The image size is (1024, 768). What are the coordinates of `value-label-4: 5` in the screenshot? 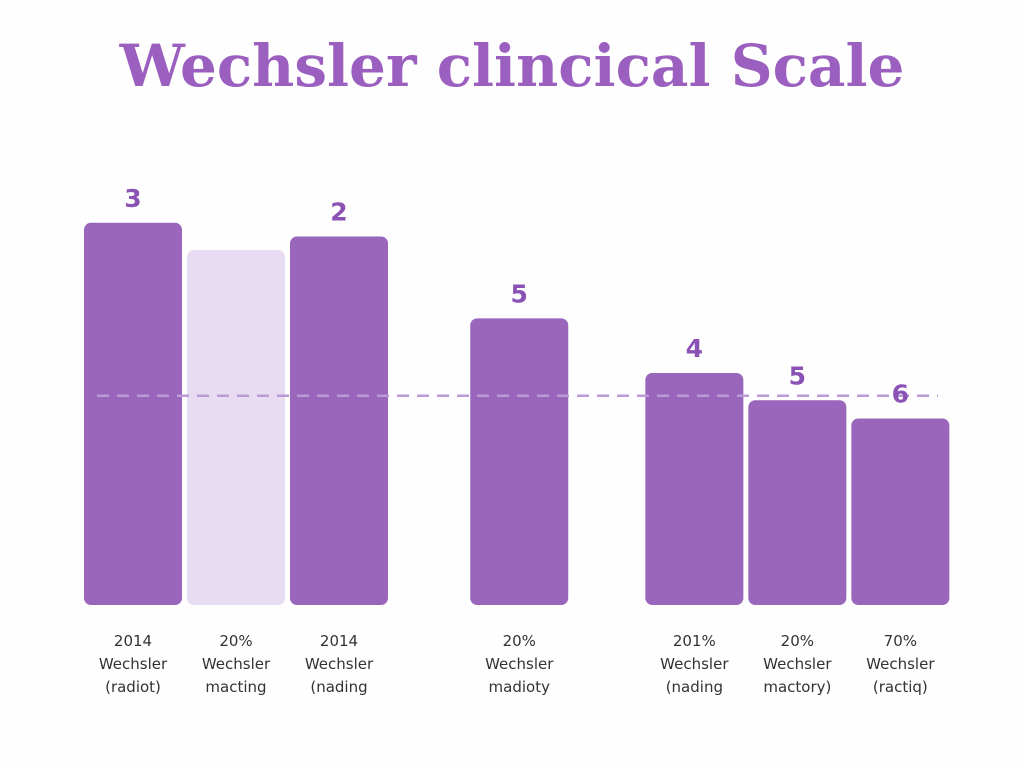 It's located at (519, 293).